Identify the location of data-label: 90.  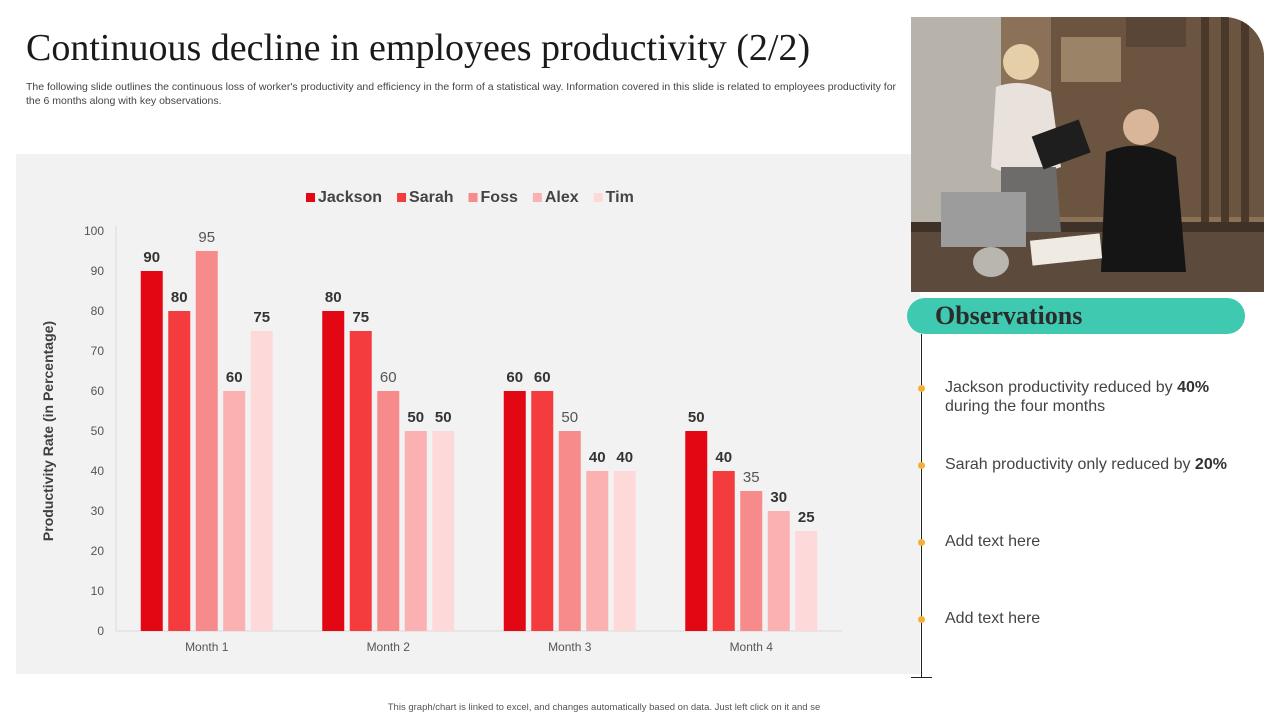
(151, 257).